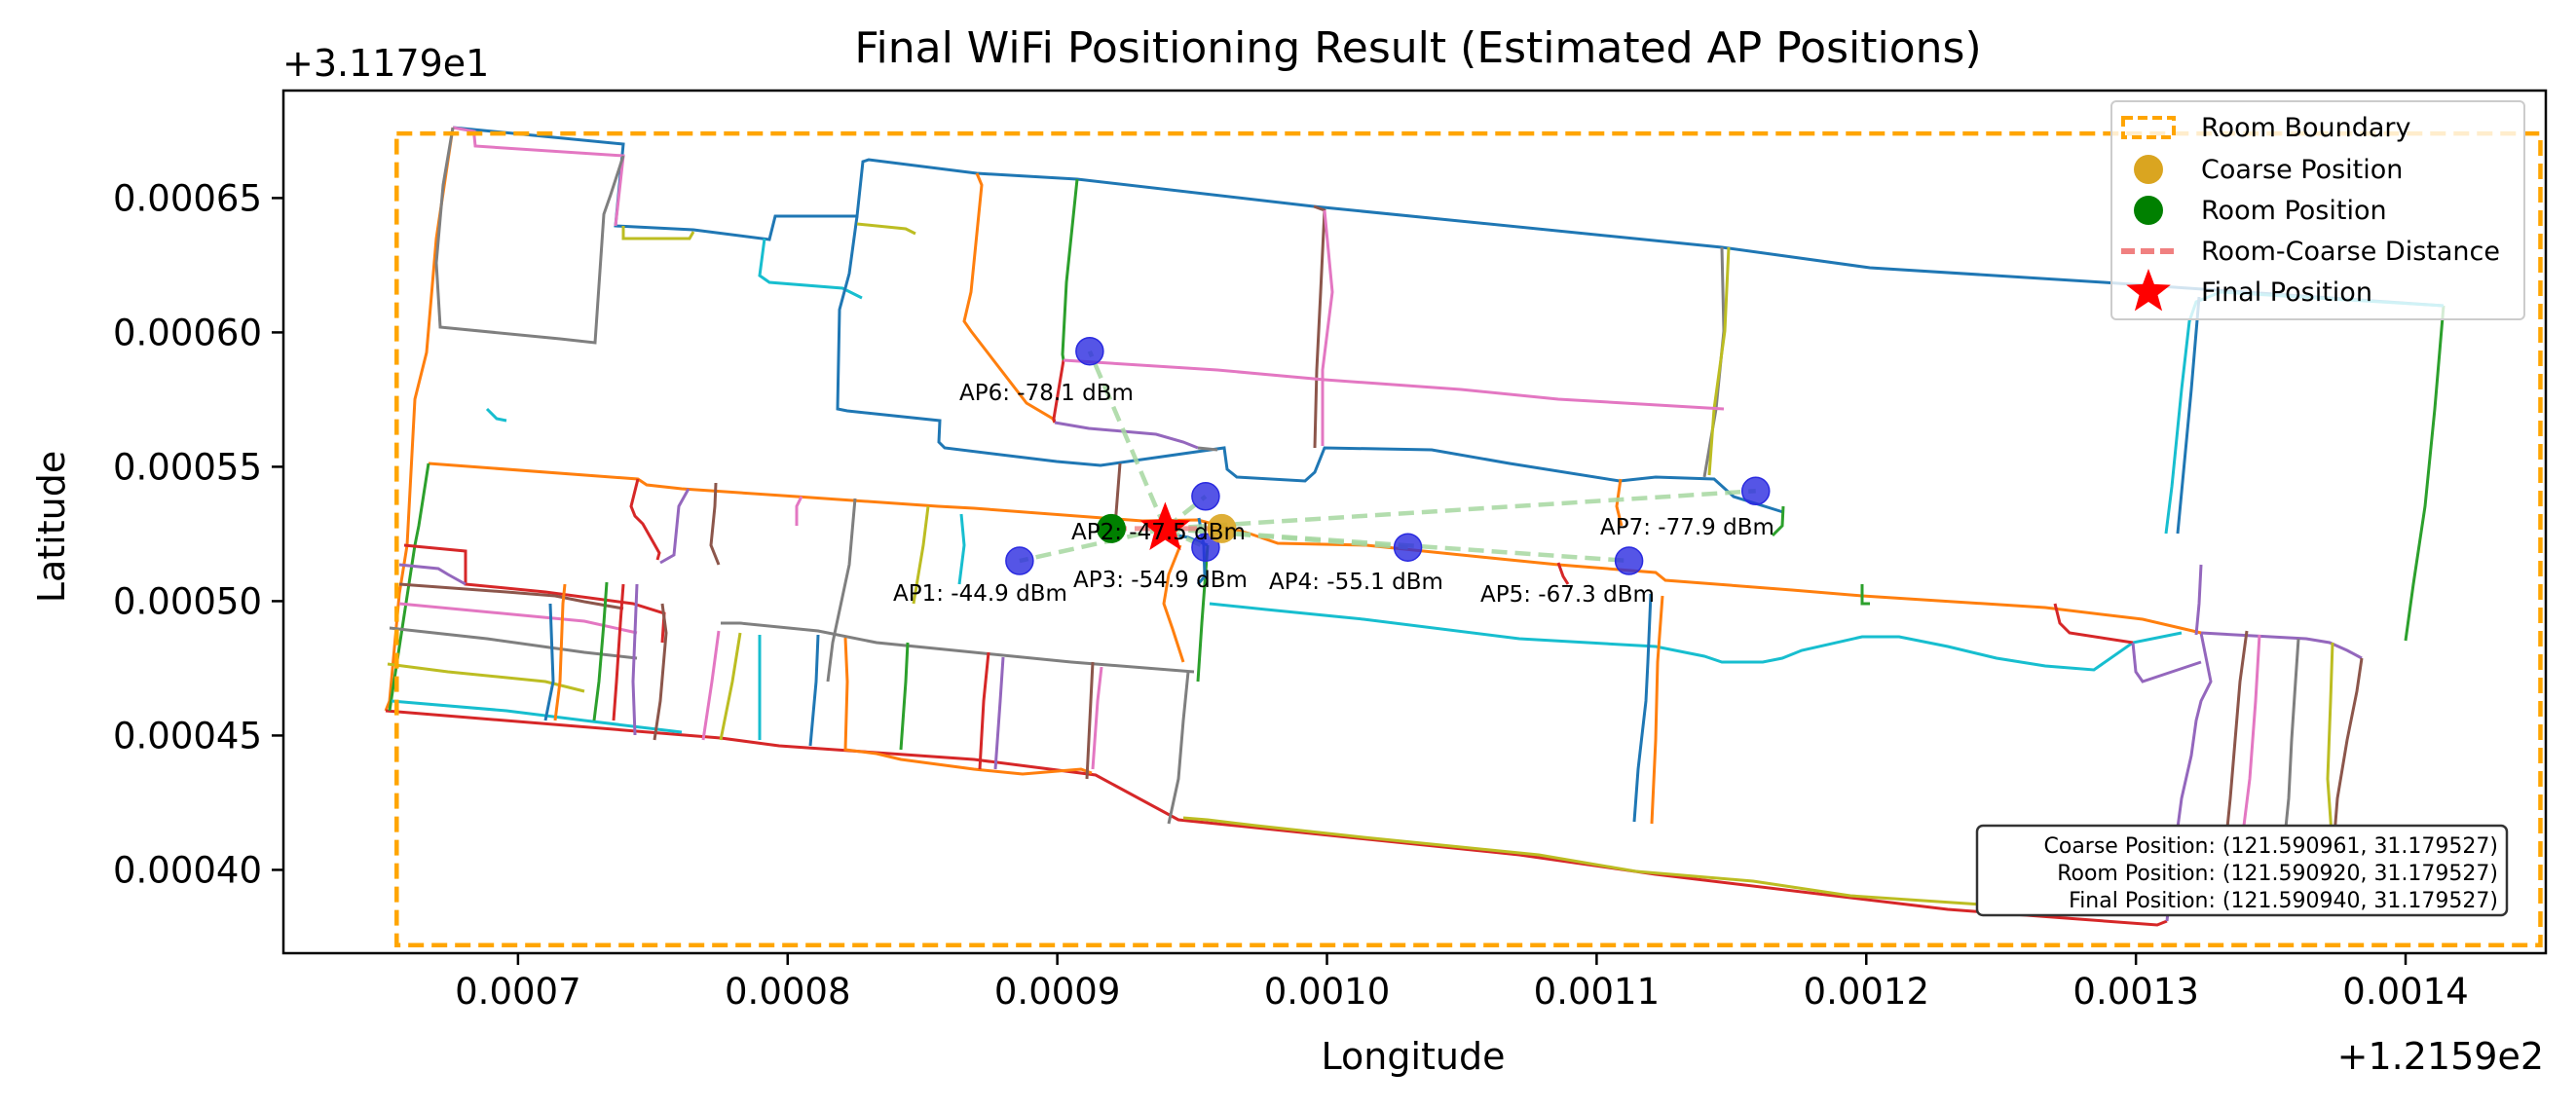 This screenshot has height=1108, width=2576. What do you see at coordinates (187, 332) in the screenshot?
I see `y-tick-label: 0.00060` at bounding box center [187, 332].